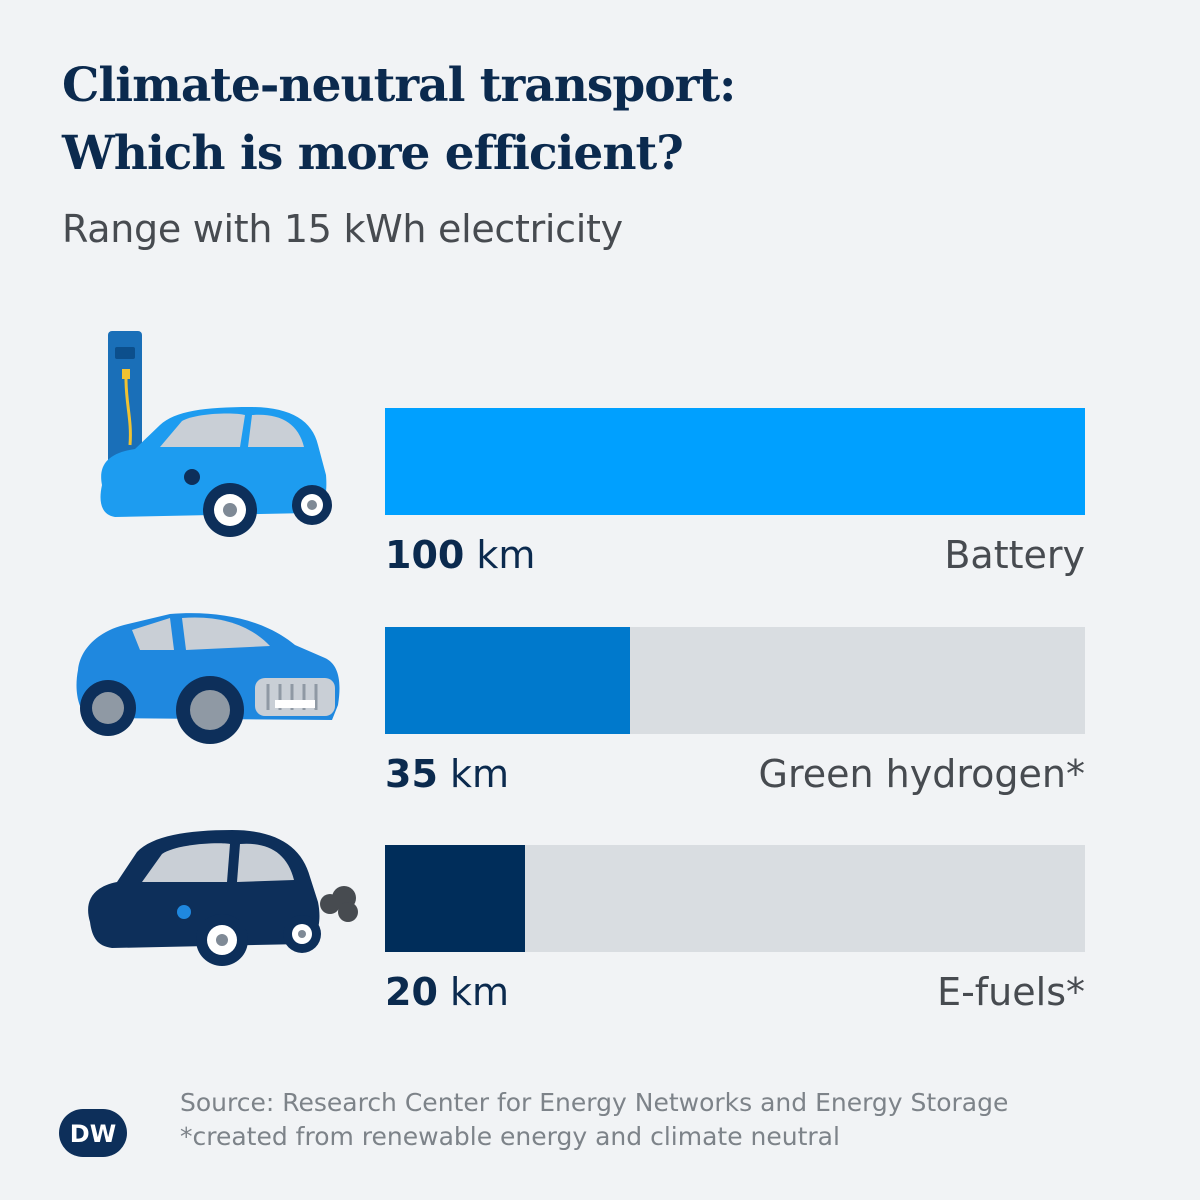 Image resolution: width=1200 pixels, height=1200 pixels. I want to click on data-label: 20 km, so click(447, 992).